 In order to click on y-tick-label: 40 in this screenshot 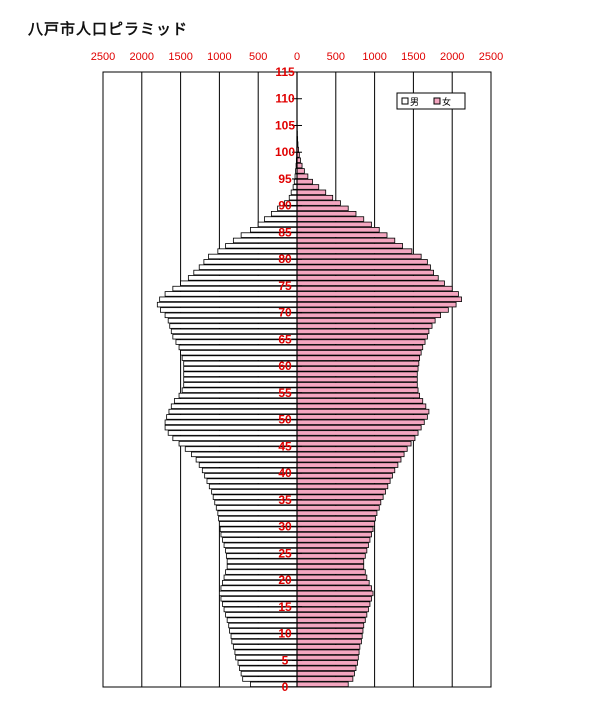, I will do `click(285, 473)`.